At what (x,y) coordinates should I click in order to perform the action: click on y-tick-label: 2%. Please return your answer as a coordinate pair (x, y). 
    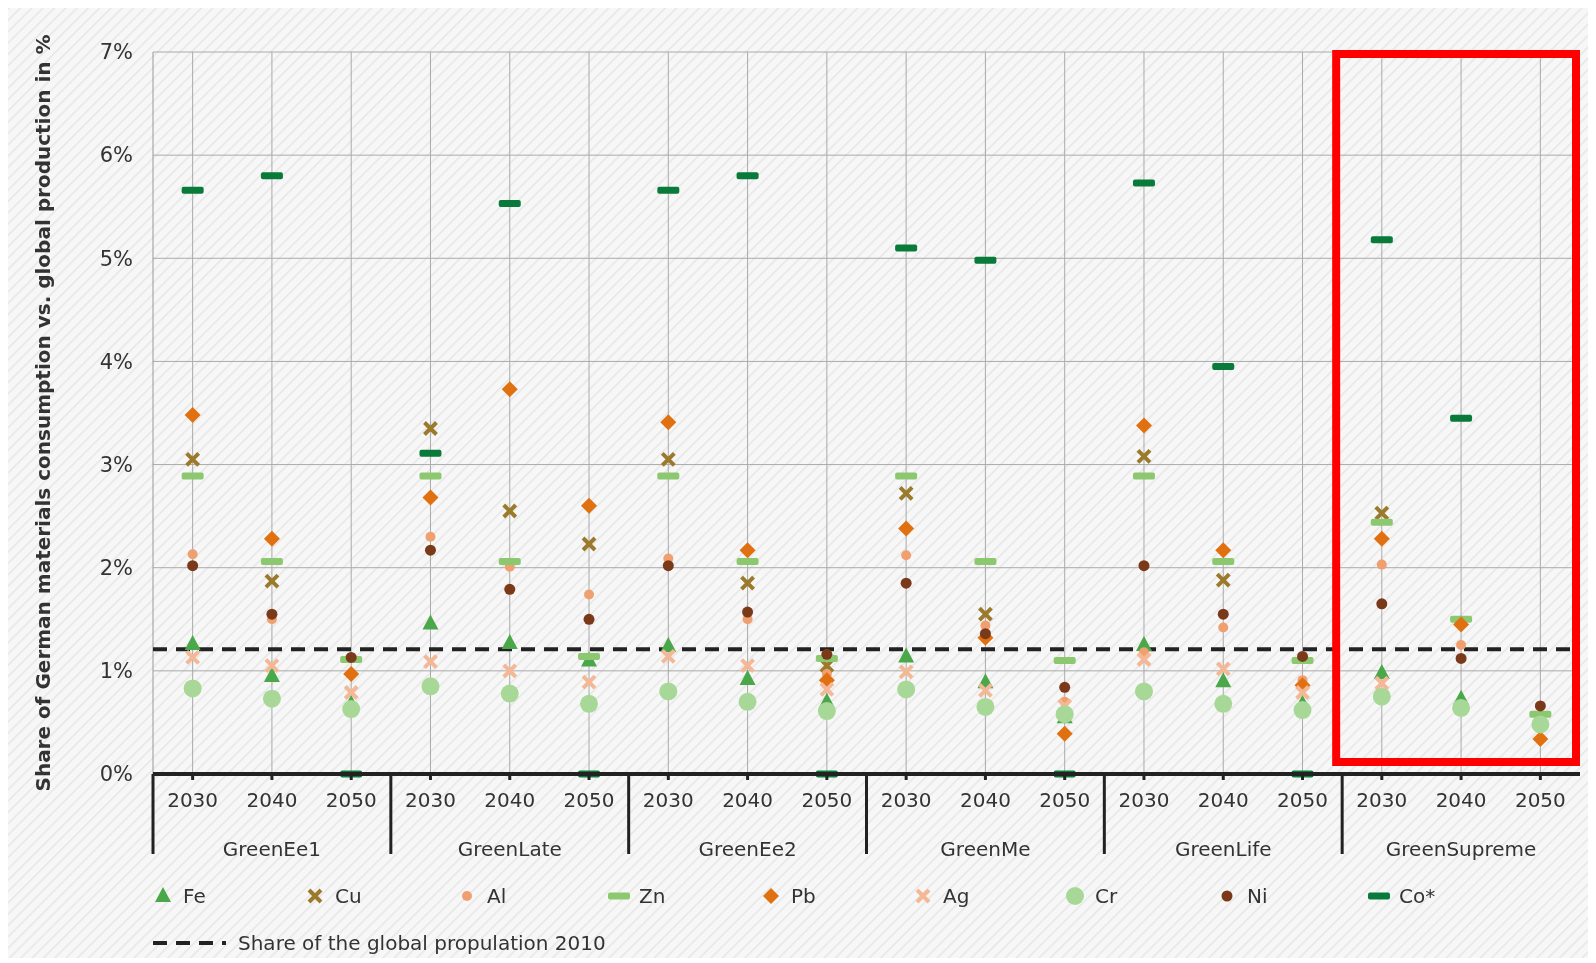
    Looking at the image, I should click on (116, 568).